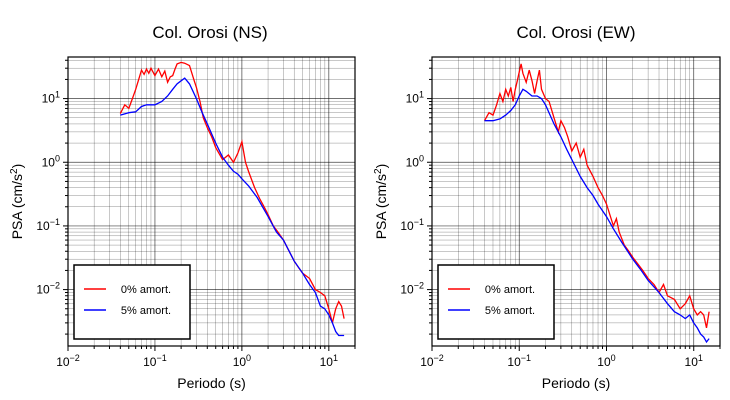  Describe the element at coordinates (209, 32) in the screenshot. I see `chart-title: Col. Orosi (NS)` at that location.